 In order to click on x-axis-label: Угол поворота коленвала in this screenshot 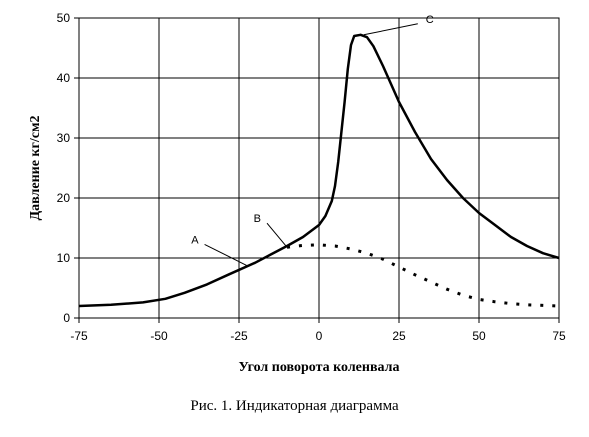, I will do `click(318, 367)`.